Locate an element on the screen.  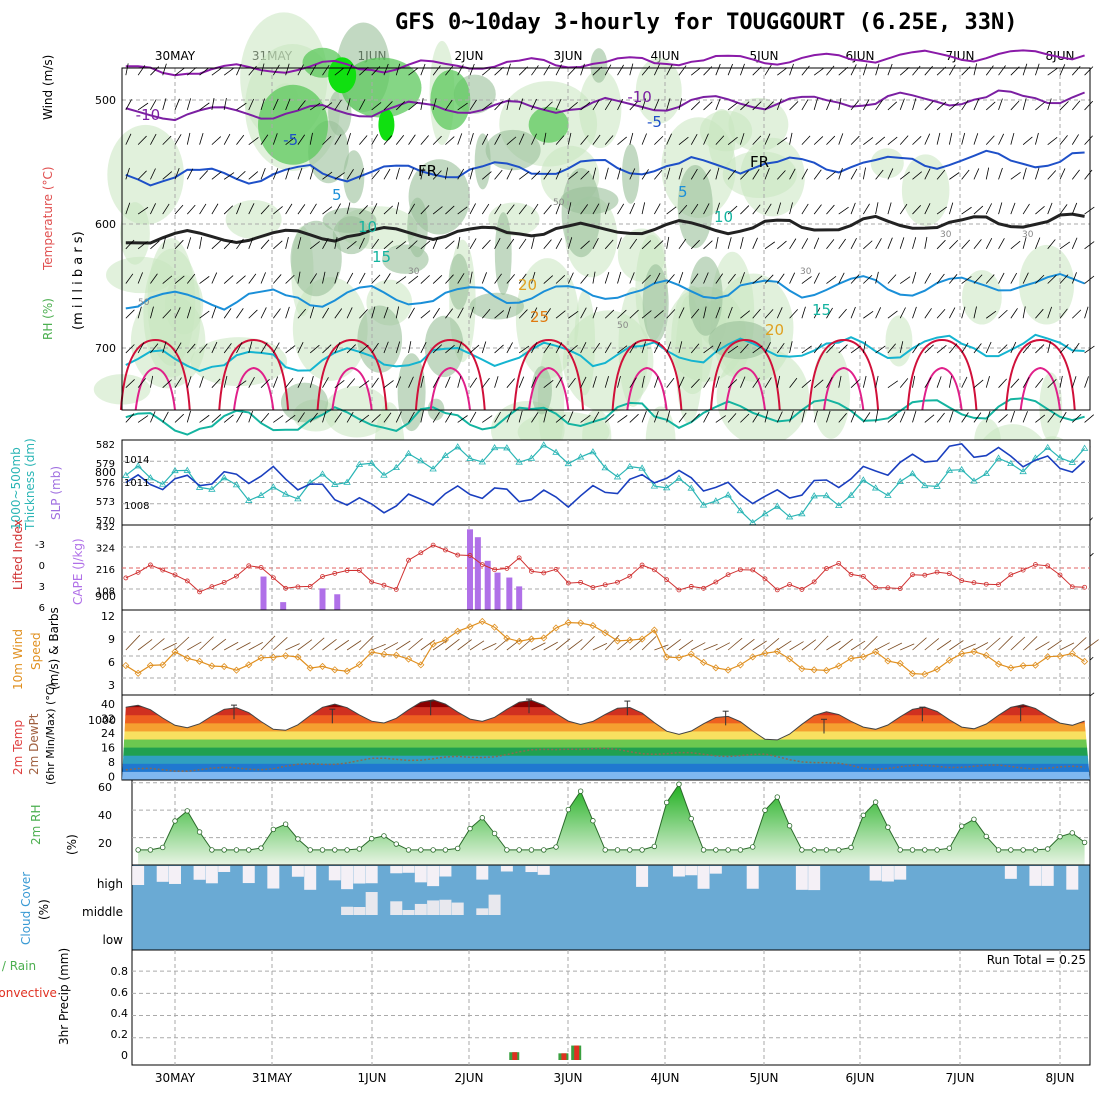
slp-tick: 1008 is located at coordinates (136, 506).